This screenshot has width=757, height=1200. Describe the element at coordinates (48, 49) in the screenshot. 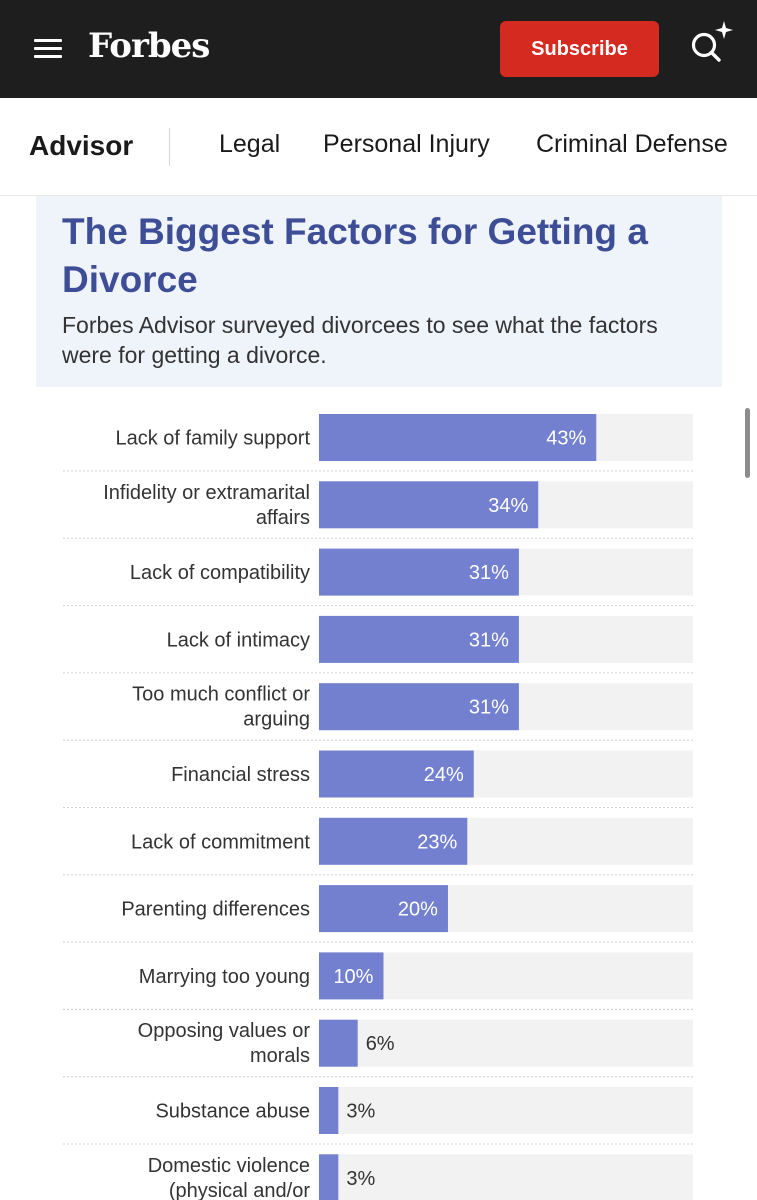

I see `hamburger-menu-icon` at that location.